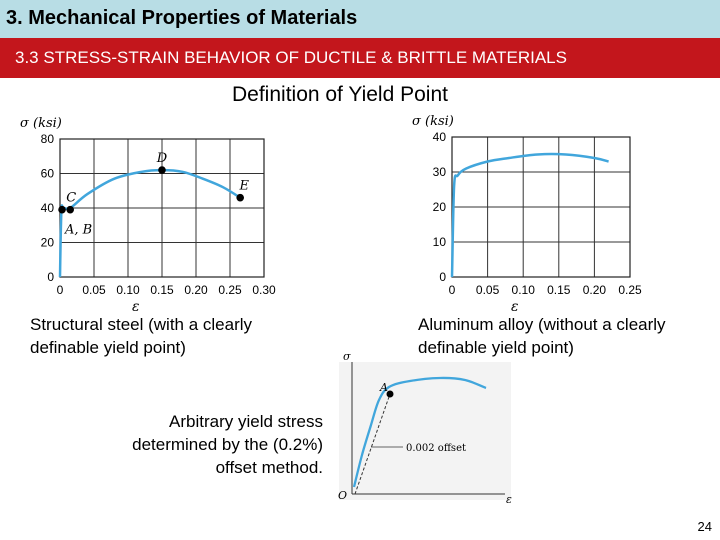  I want to click on subtitle-bar, so click(360, 58).